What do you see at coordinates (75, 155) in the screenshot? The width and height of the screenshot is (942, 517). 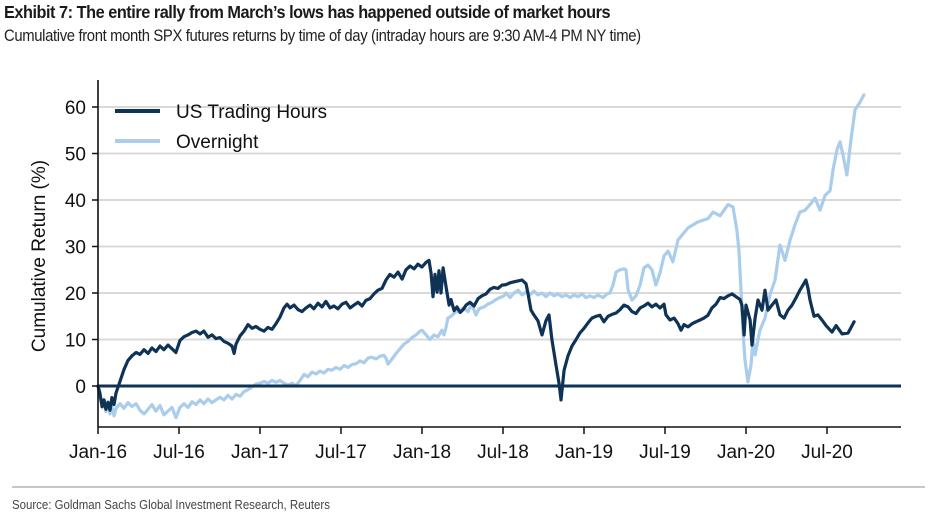 I see `y-tick-label: 50` at bounding box center [75, 155].